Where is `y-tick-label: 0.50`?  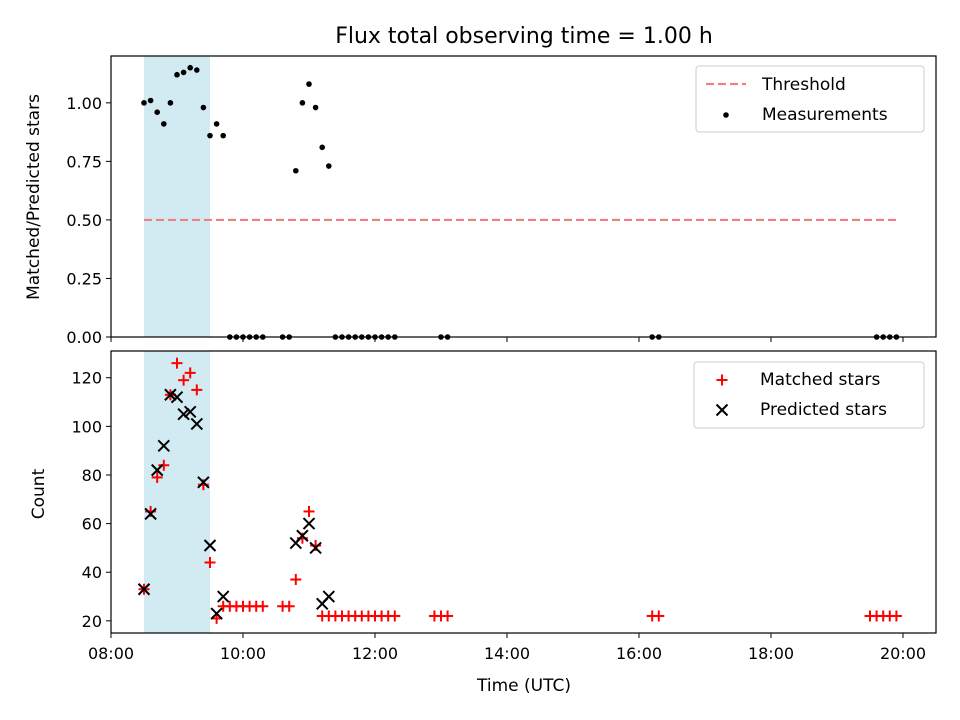 y-tick-label: 0.50 is located at coordinates (84, 220).